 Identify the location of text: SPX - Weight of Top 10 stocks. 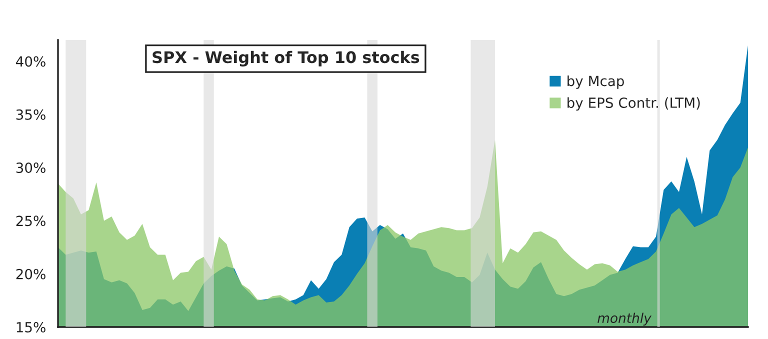
(286, 58).